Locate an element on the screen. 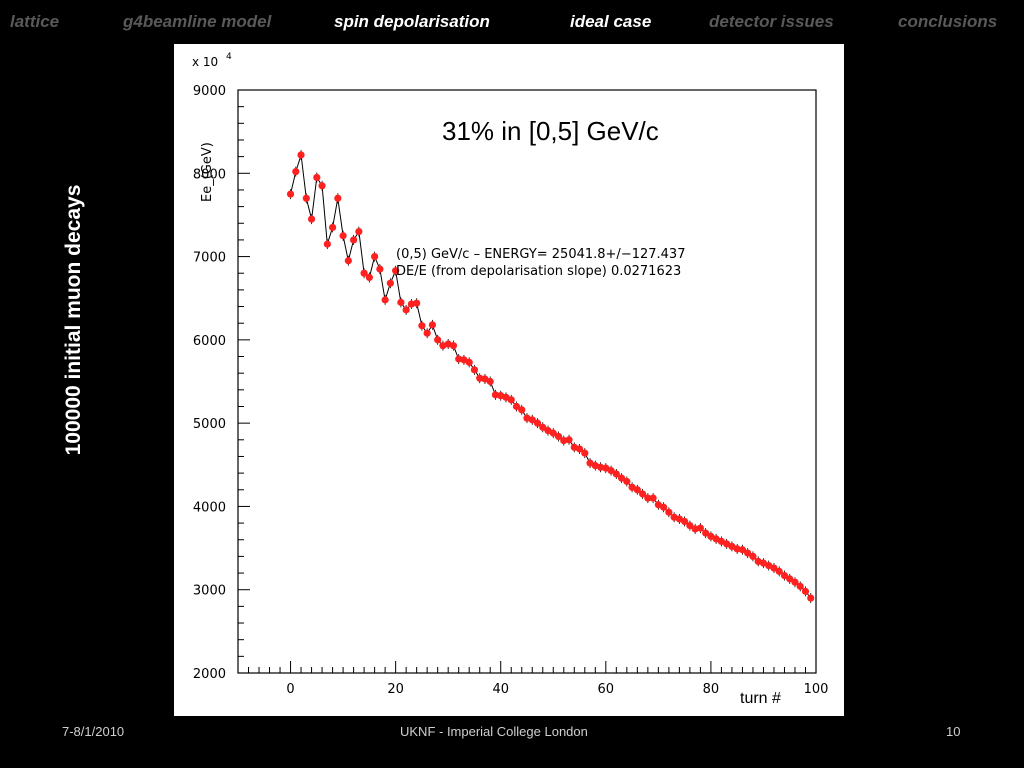 Image resolution: width=1024 pixels, height=768 pixels. y-tick-label: 8000 is located at coordinates (209, 174).